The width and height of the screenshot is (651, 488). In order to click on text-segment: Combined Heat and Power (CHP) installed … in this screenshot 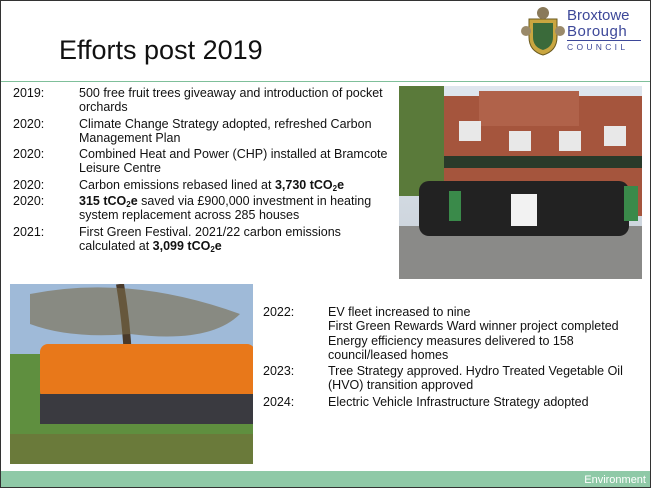, I will do `click(233, 161)`.